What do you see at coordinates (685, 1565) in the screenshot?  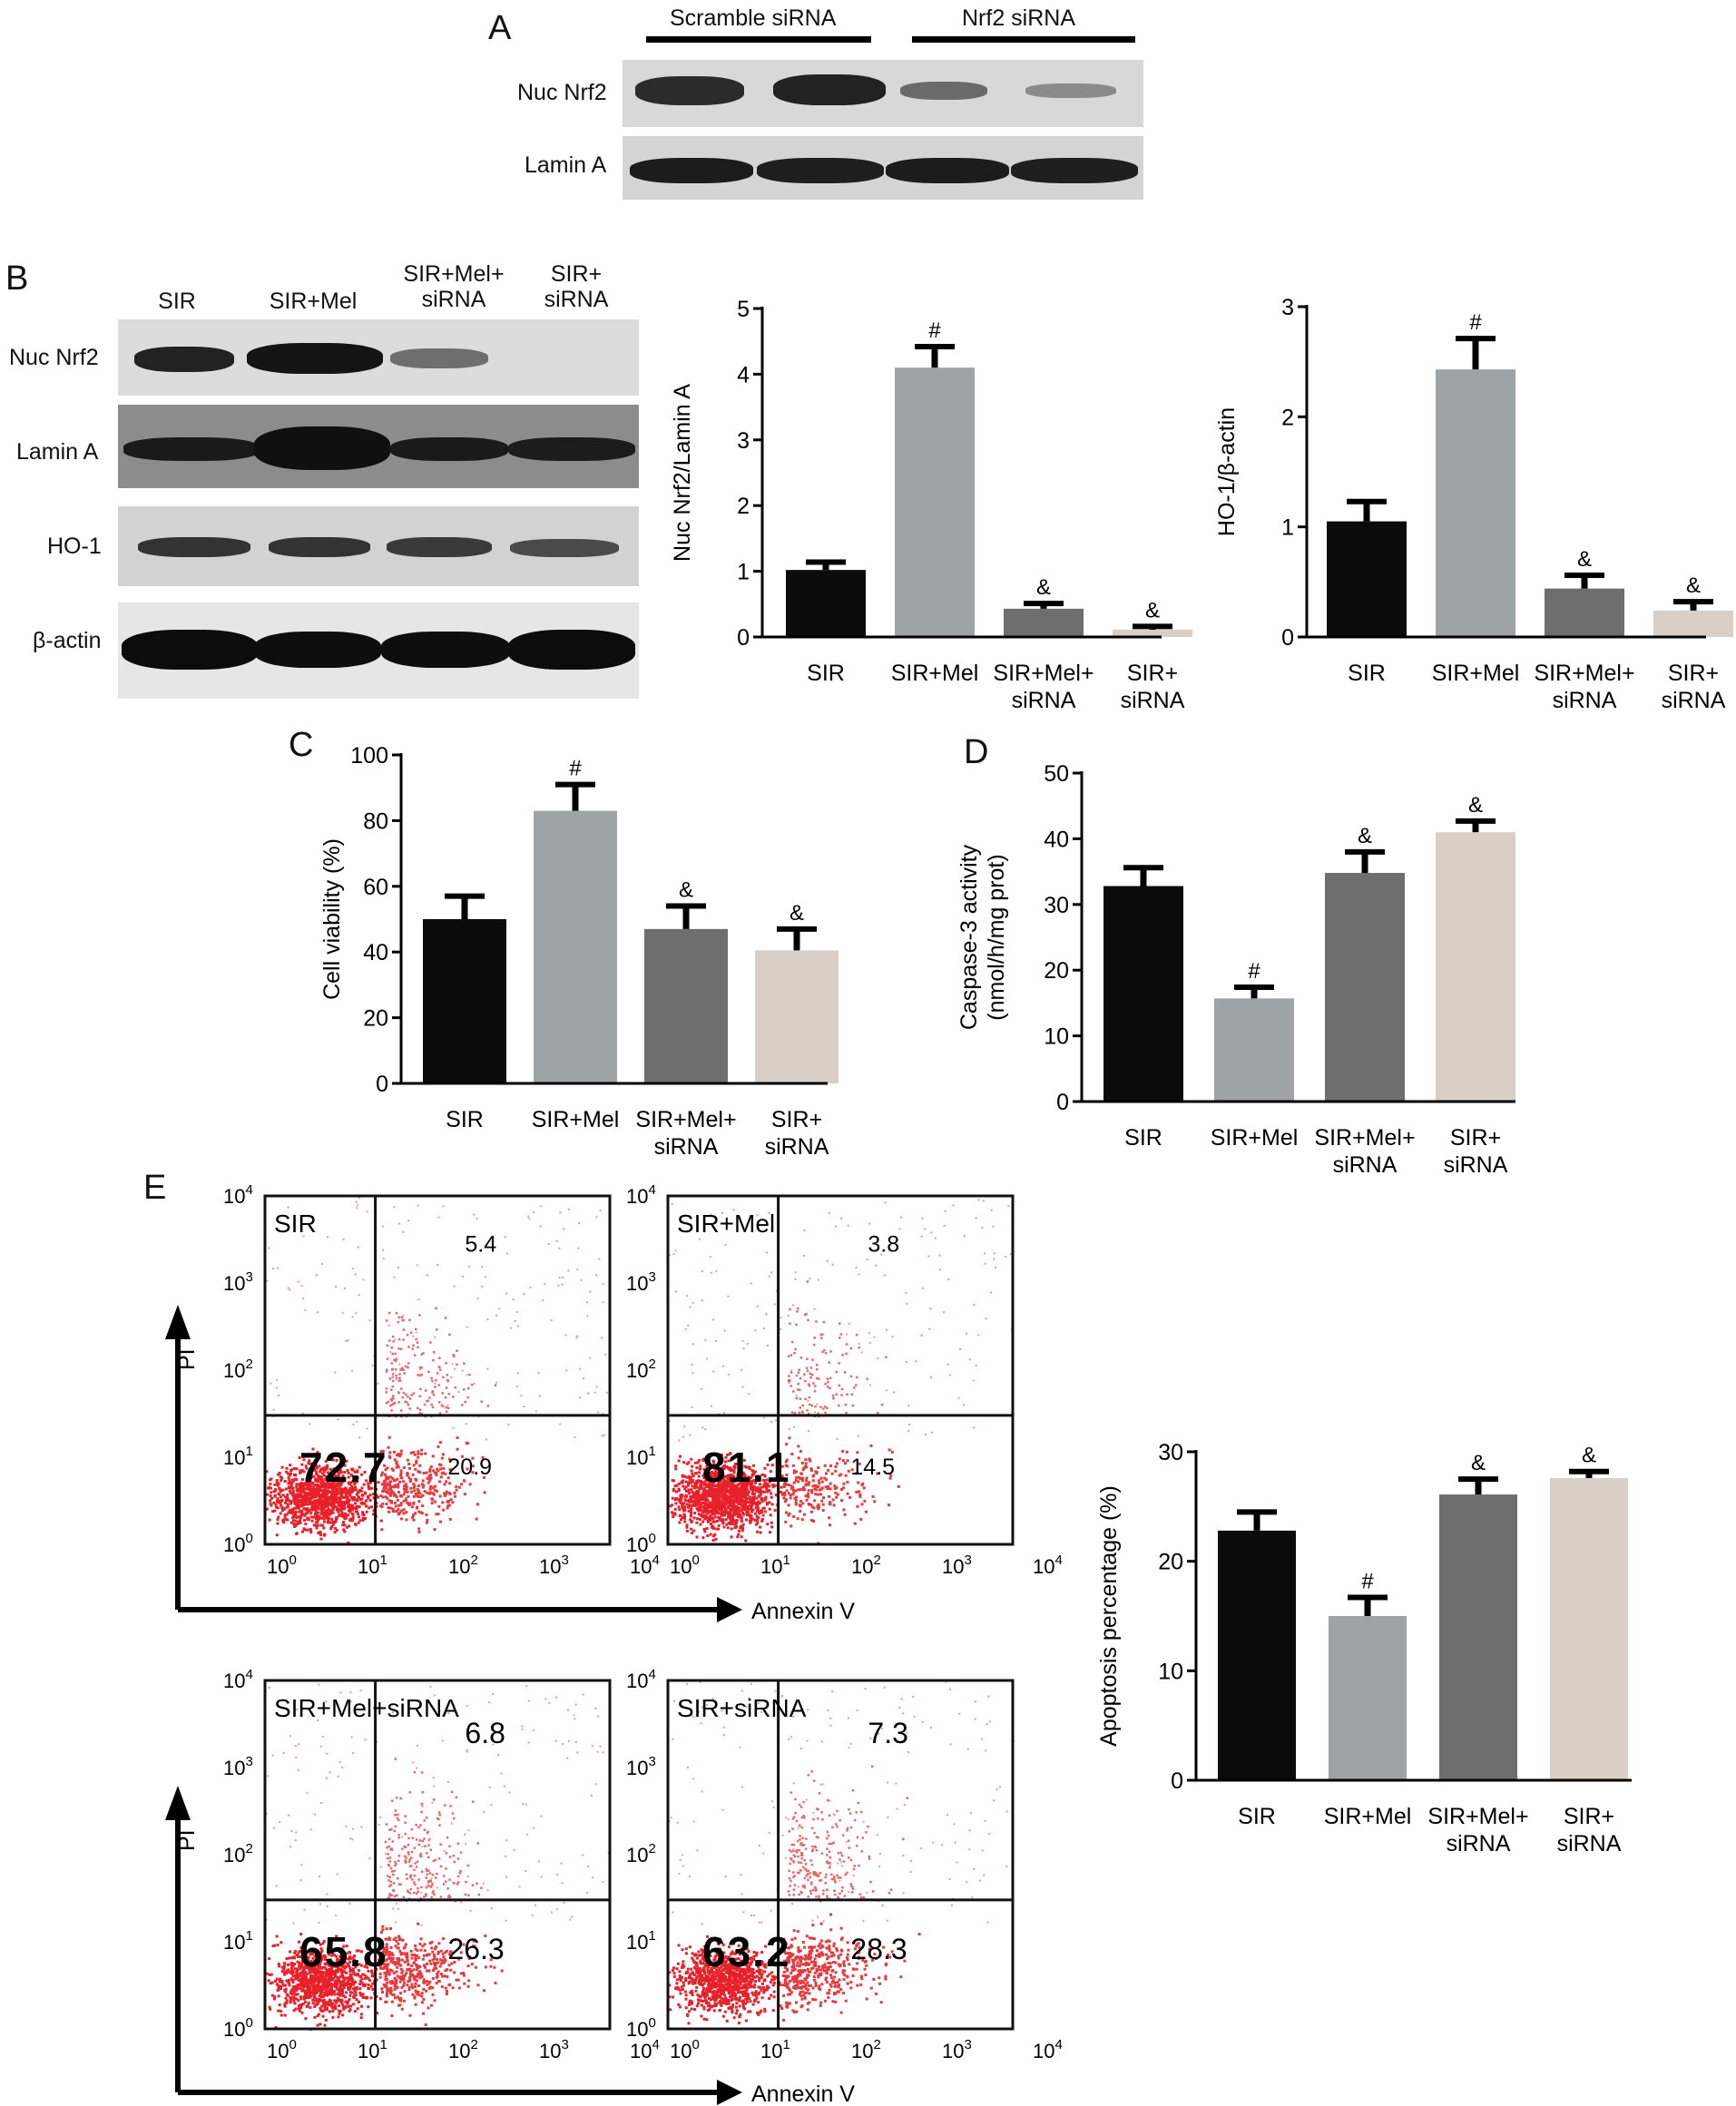 I see `flow-xtick-1-0: 10⁰` at bounding box center [685, 1565].